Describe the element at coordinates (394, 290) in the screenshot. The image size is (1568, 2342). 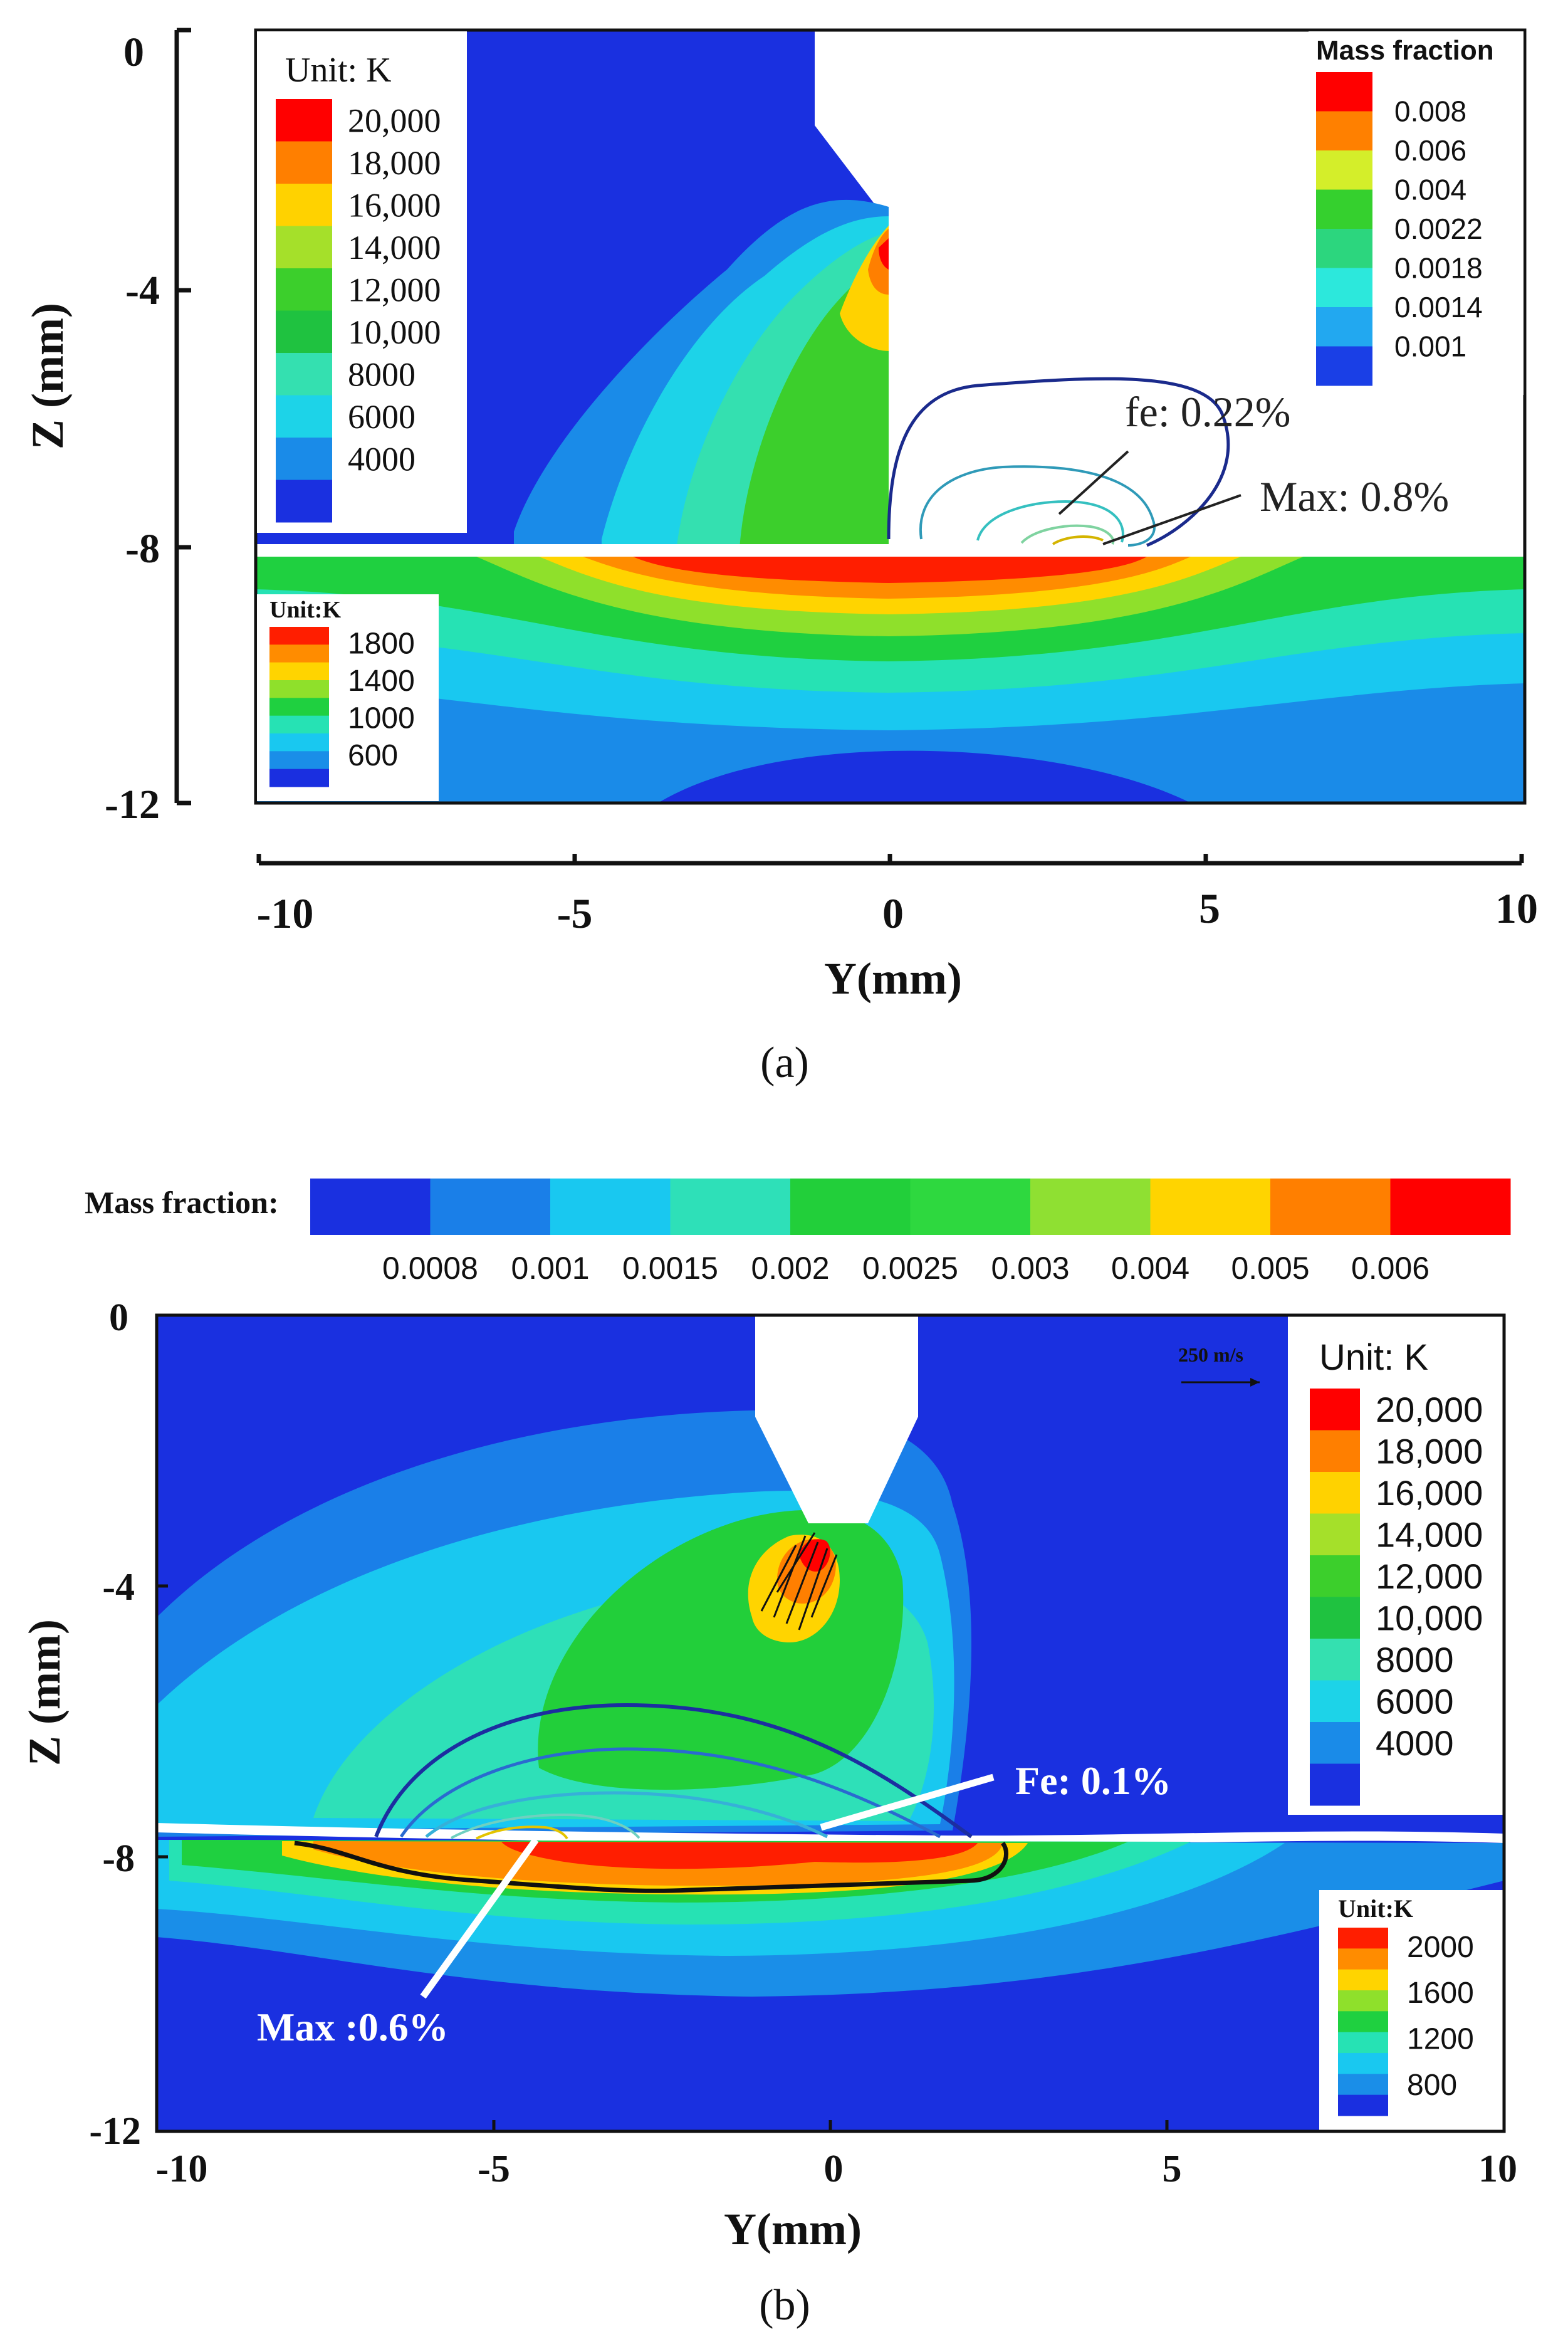
I see `panel-a-temp-legend-label: 12,000` at that location.